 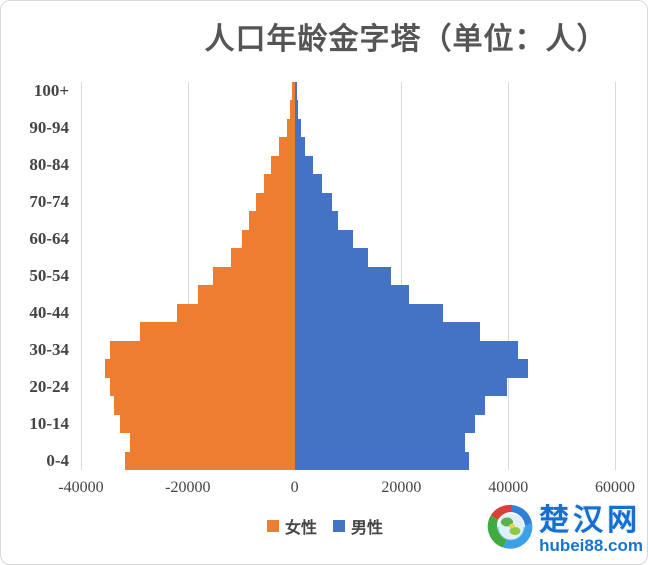 What do you see at coordinates (51, 91) in the screenshot?
I see `y-tick-label: 100+` at bounding box center [51, 91].